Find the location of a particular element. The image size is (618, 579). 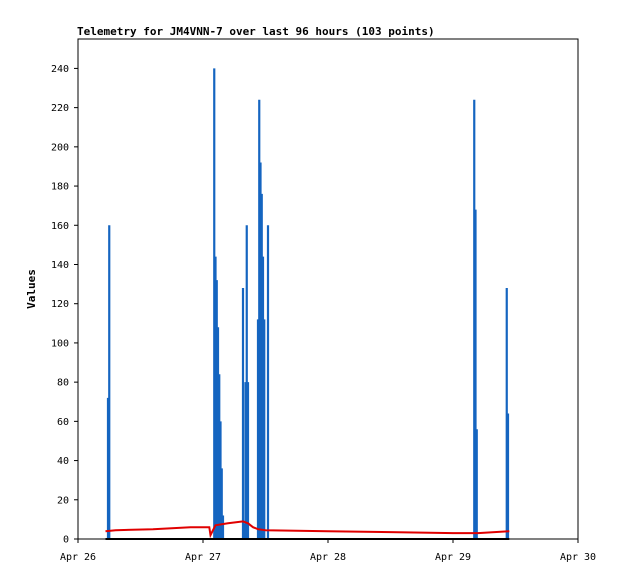

x-tick-label: Apr 27 is located at coordinates (203, 557).